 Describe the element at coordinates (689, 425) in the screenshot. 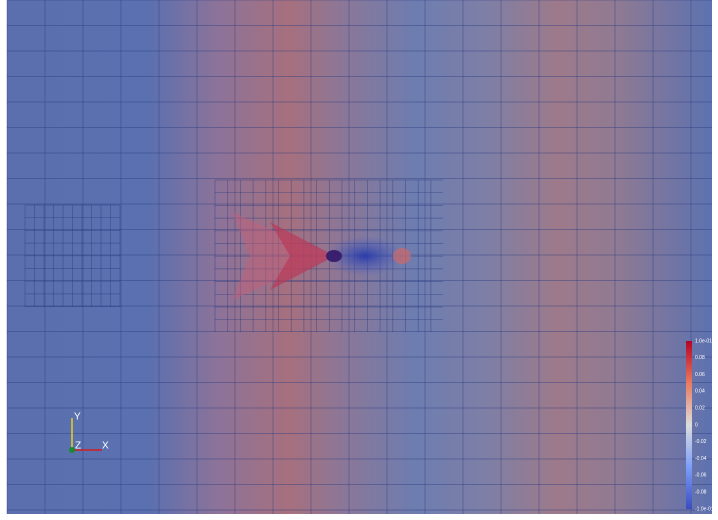

I see `colorbar` at that location.